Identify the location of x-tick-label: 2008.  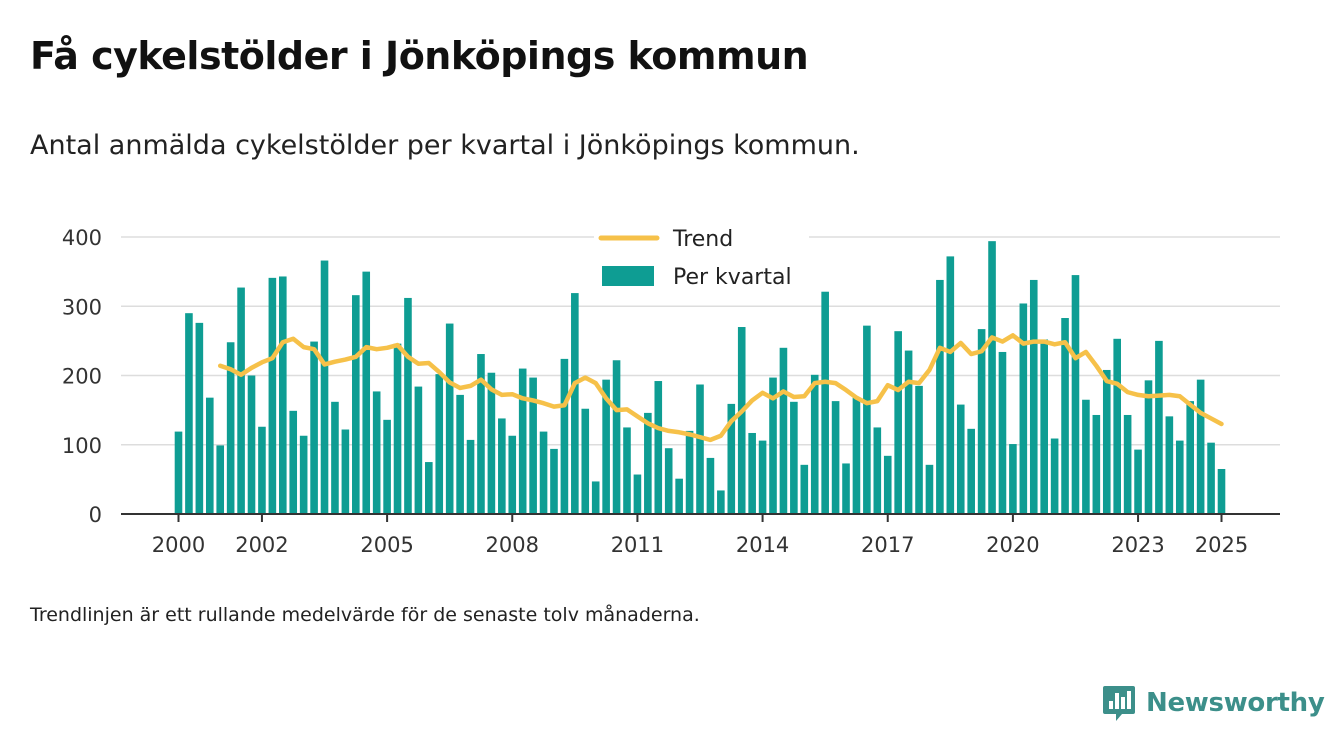
(512, 545).